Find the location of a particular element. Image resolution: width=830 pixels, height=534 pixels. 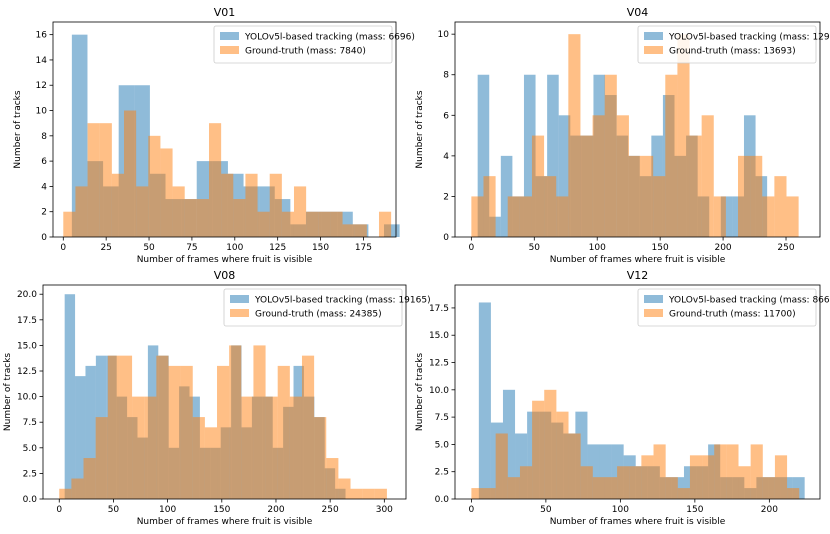

y-tick-label: 4 is located at coordinates (44, 187).